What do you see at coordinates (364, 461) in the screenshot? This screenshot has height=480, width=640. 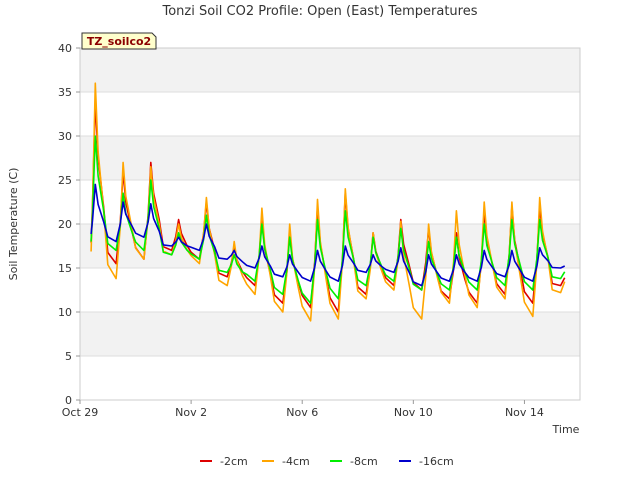 I see `legend-label: -8cm` at bounding box center [364, 461].